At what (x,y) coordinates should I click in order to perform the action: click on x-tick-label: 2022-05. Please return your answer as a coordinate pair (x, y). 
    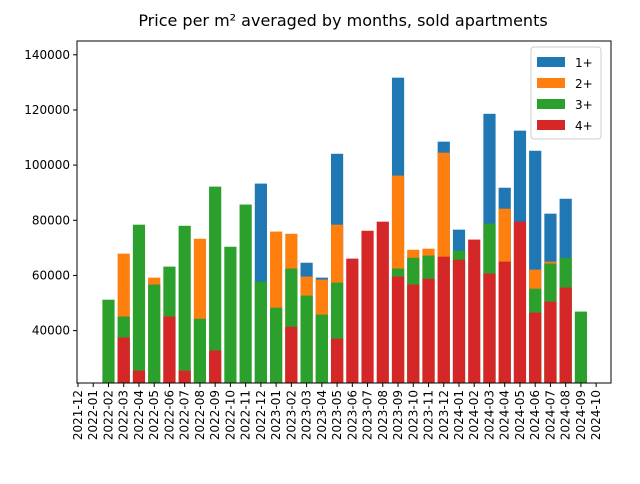
    Looking at the image, I should click on (154, 415).